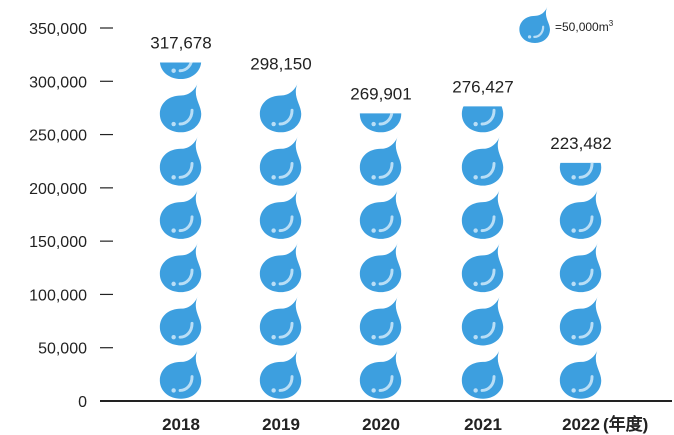 Image resolution: width=674 pixels, height=435 pixels. I want to click on y-tick-label: 350,000, so click(58, 29).